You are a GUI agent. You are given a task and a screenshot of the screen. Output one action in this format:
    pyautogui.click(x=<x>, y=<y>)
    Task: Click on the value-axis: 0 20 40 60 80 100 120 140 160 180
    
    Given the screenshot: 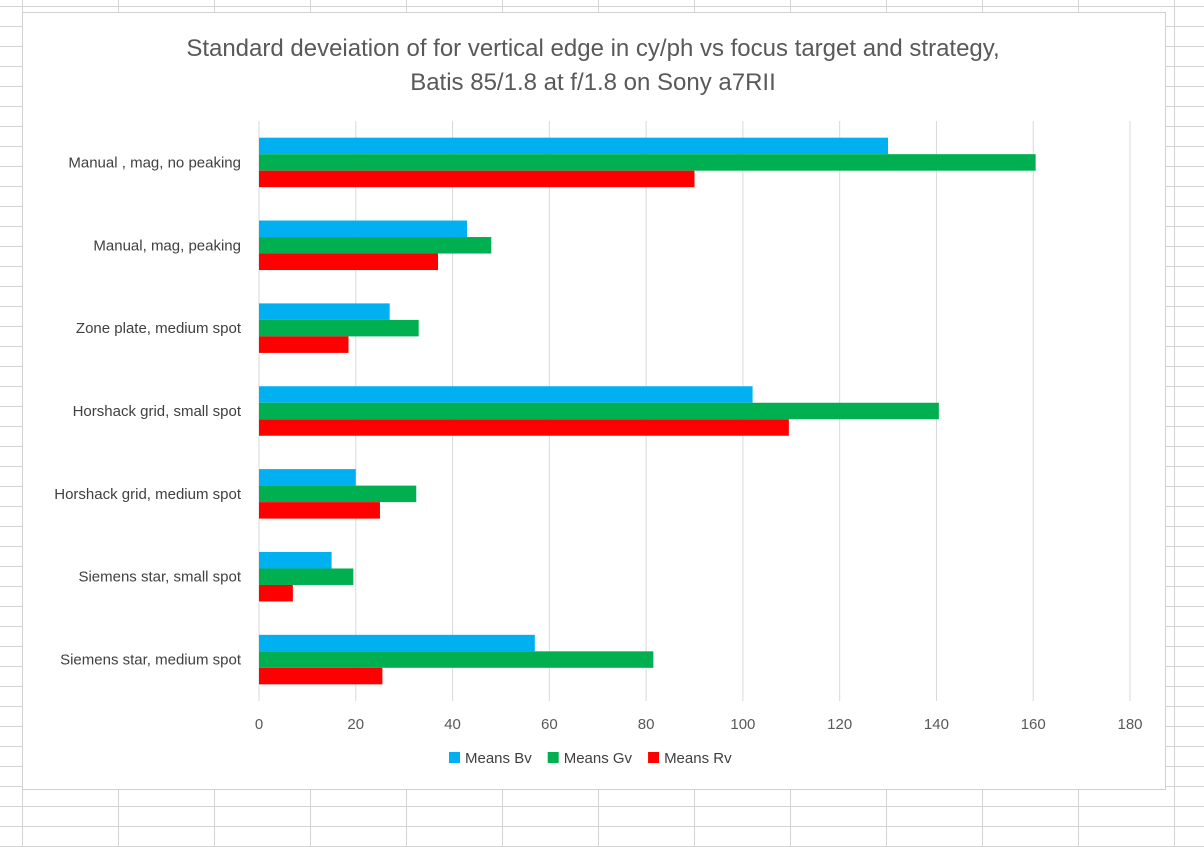 What is the action you would take?
    pyautogui.click(x=699, y=724)
    